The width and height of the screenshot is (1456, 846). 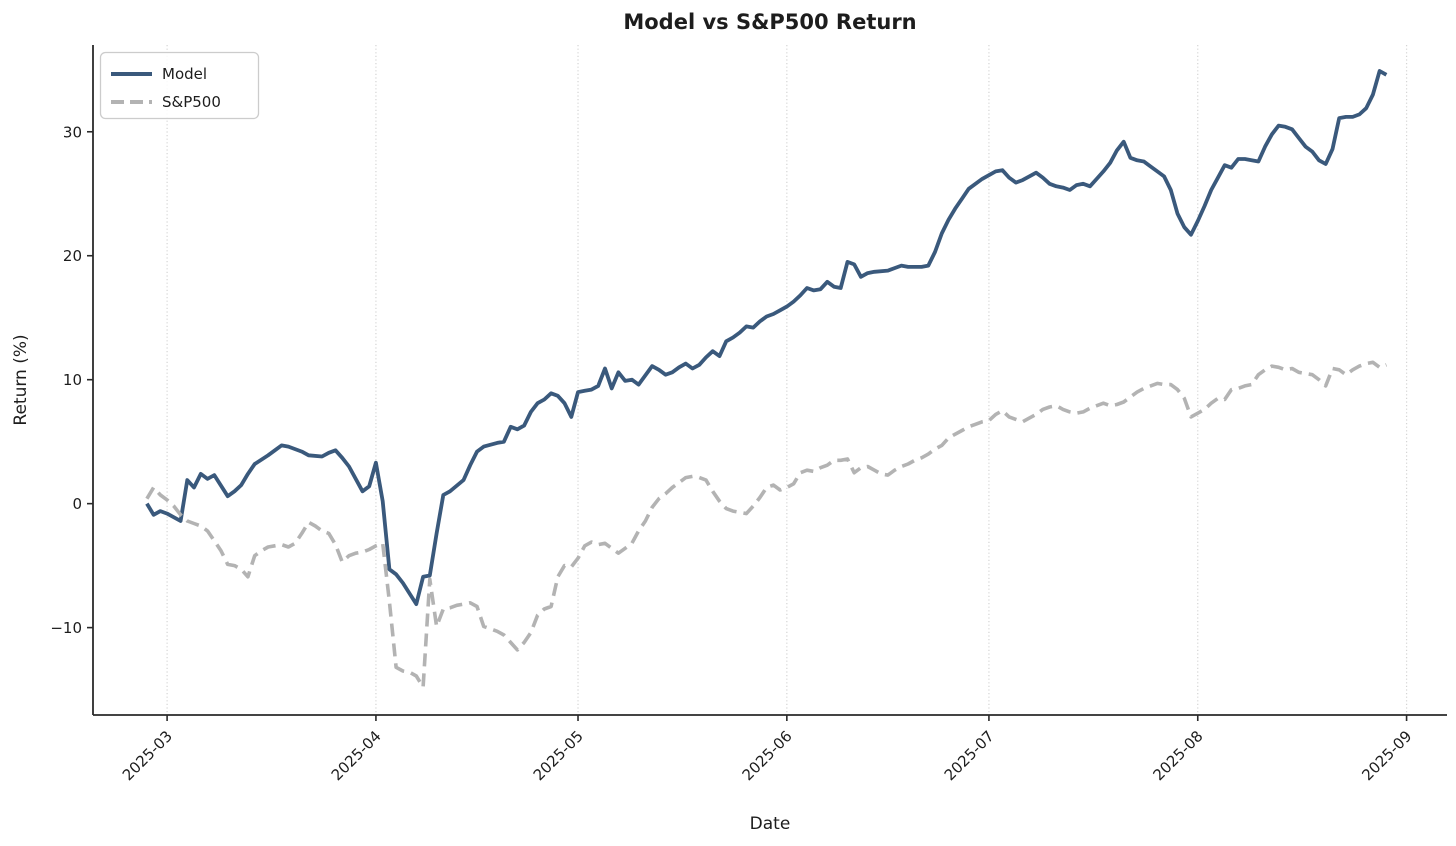 What do you see at coordinates (72, 380) in the screenshot?
I see `y-tick-label-10: 10` at bounding box center [72, 380].